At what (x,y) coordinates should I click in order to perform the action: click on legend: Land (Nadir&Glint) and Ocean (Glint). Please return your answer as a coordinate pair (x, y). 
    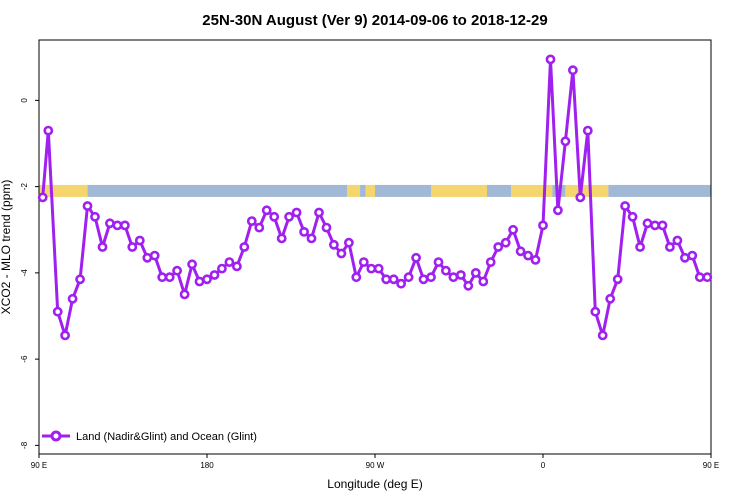
    Looking at the image, I should click on (149, 436).